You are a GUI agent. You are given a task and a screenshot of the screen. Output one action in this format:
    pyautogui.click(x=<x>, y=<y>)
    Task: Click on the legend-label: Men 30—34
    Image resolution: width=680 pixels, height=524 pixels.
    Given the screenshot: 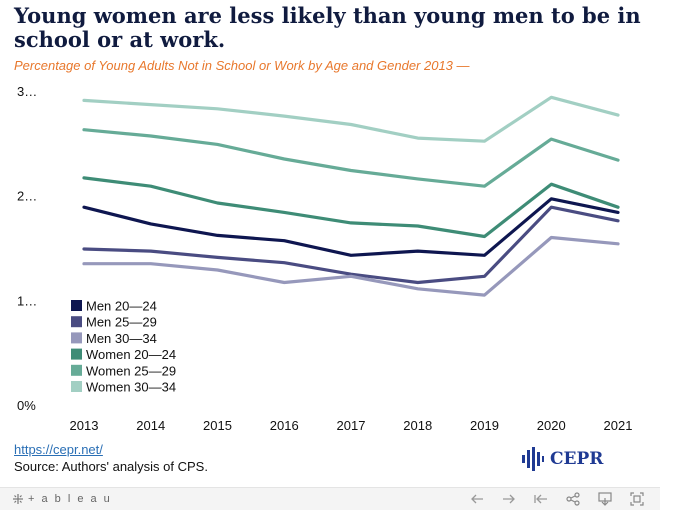 What is the action you would take?
    pyautogui.click(x=121, y=338)
    